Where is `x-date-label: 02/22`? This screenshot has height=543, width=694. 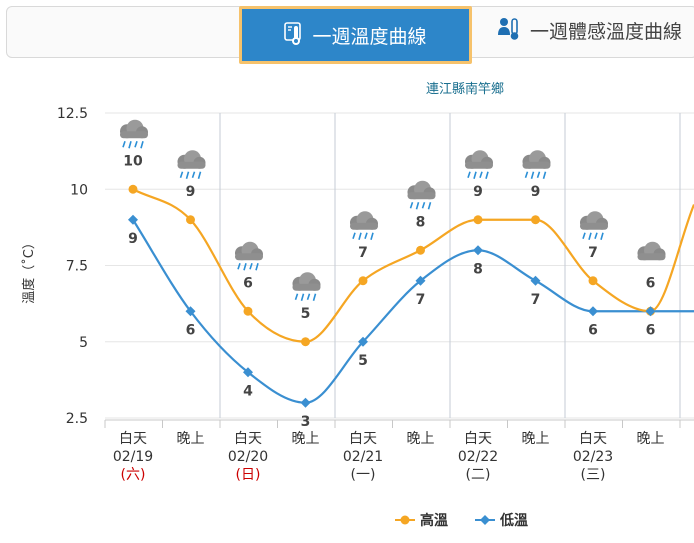
x-date-label: 02/22 is located at coordinates (478, 457).